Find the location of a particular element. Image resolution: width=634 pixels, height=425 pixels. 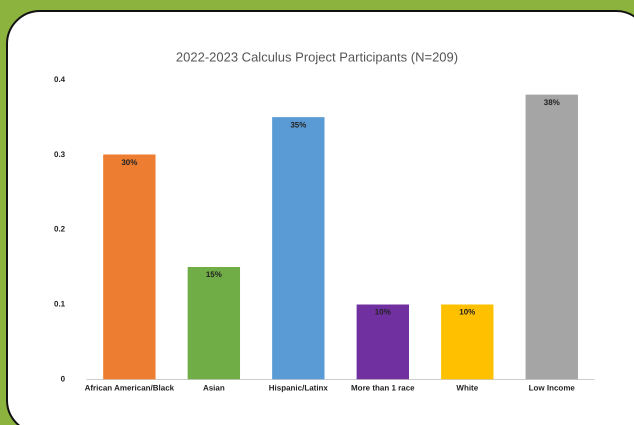

data-label: 30% is located at coordinates (129, 162).